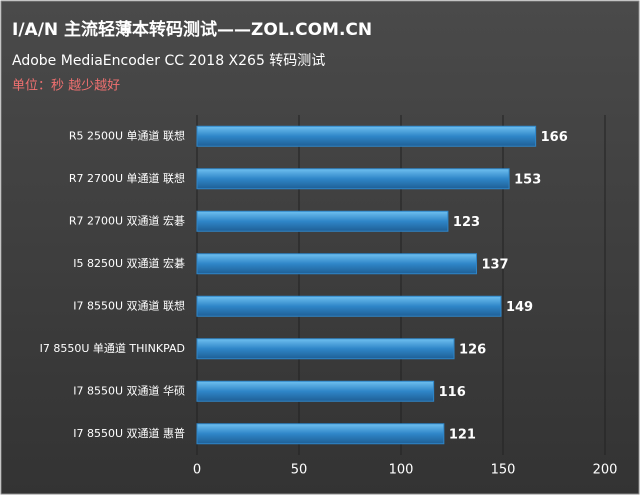 The height and width of the screenshot is (495, 640). I want to click on value-label: 121, so click(462, 434).